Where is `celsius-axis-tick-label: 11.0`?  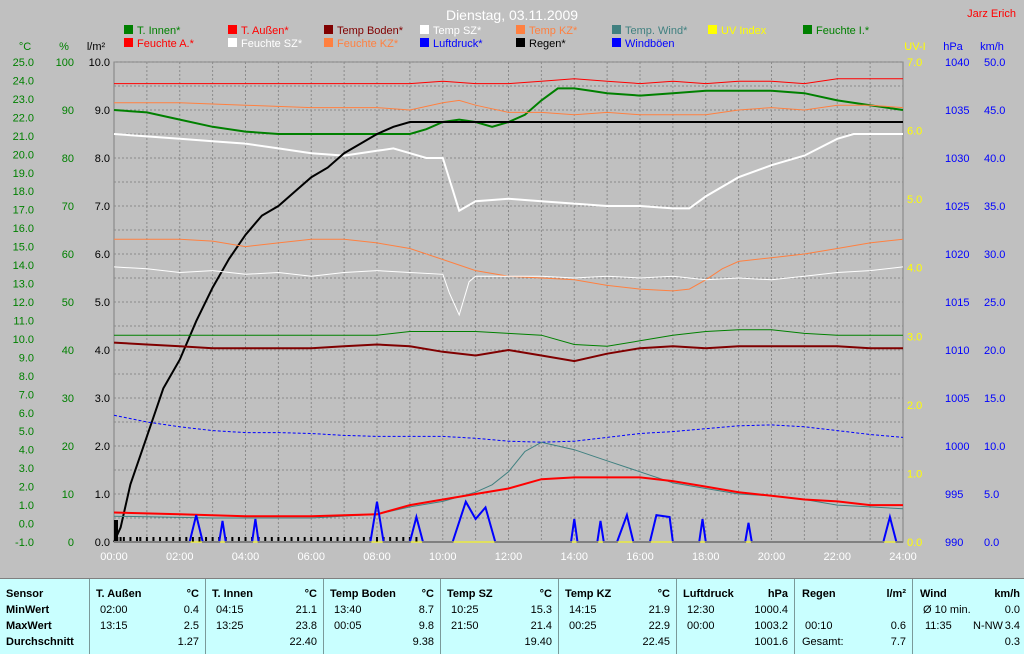 celsius-axis-tick-label: 11.0 is located at coordinates (23, 321).